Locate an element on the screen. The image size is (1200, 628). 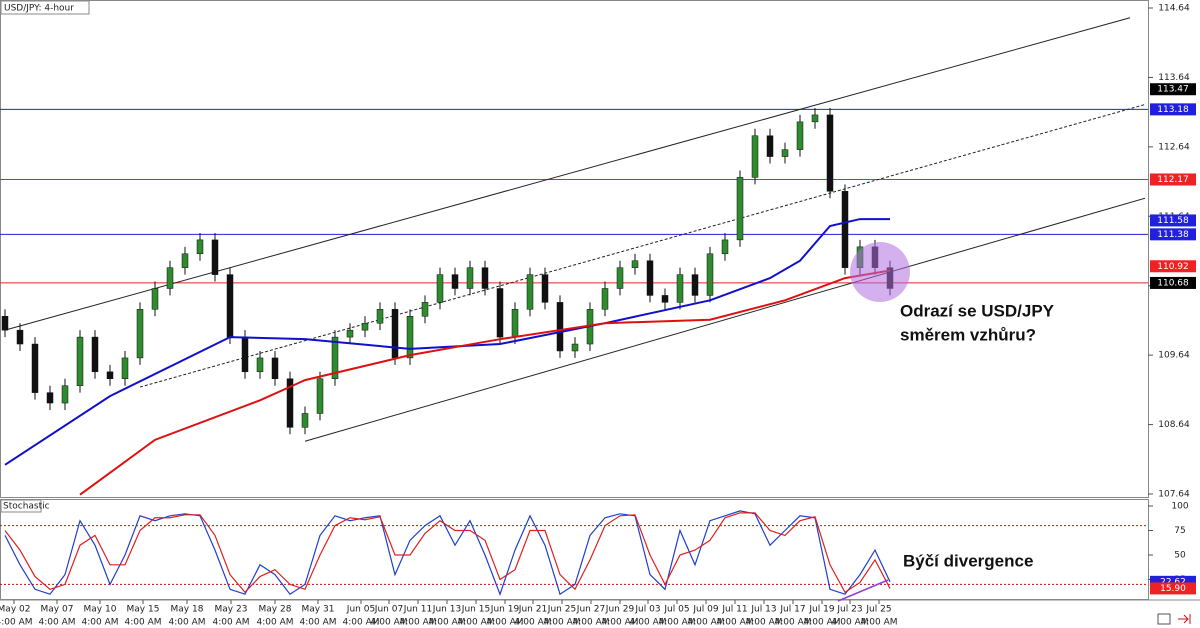
x-tick-label: Jun 27 is located at coordinates (590, 610).